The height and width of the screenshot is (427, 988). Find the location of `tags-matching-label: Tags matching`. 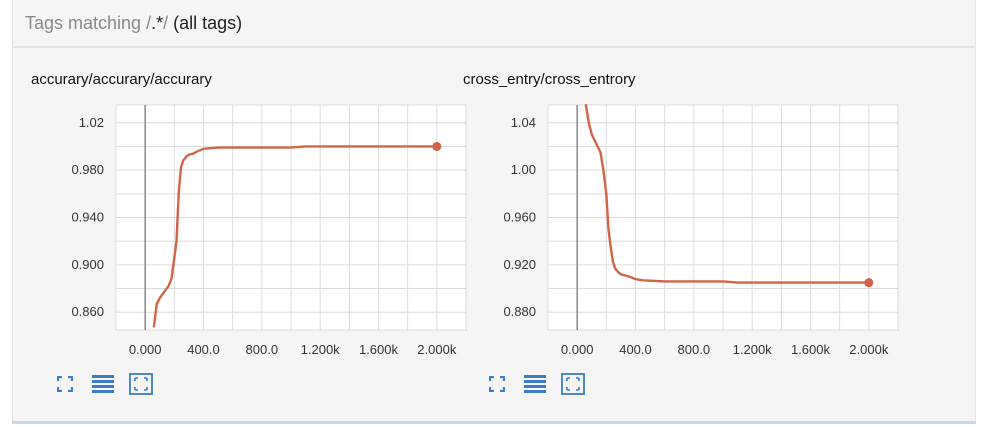

tags-matching-label: Tags matching is located at coordinates (83, 22).